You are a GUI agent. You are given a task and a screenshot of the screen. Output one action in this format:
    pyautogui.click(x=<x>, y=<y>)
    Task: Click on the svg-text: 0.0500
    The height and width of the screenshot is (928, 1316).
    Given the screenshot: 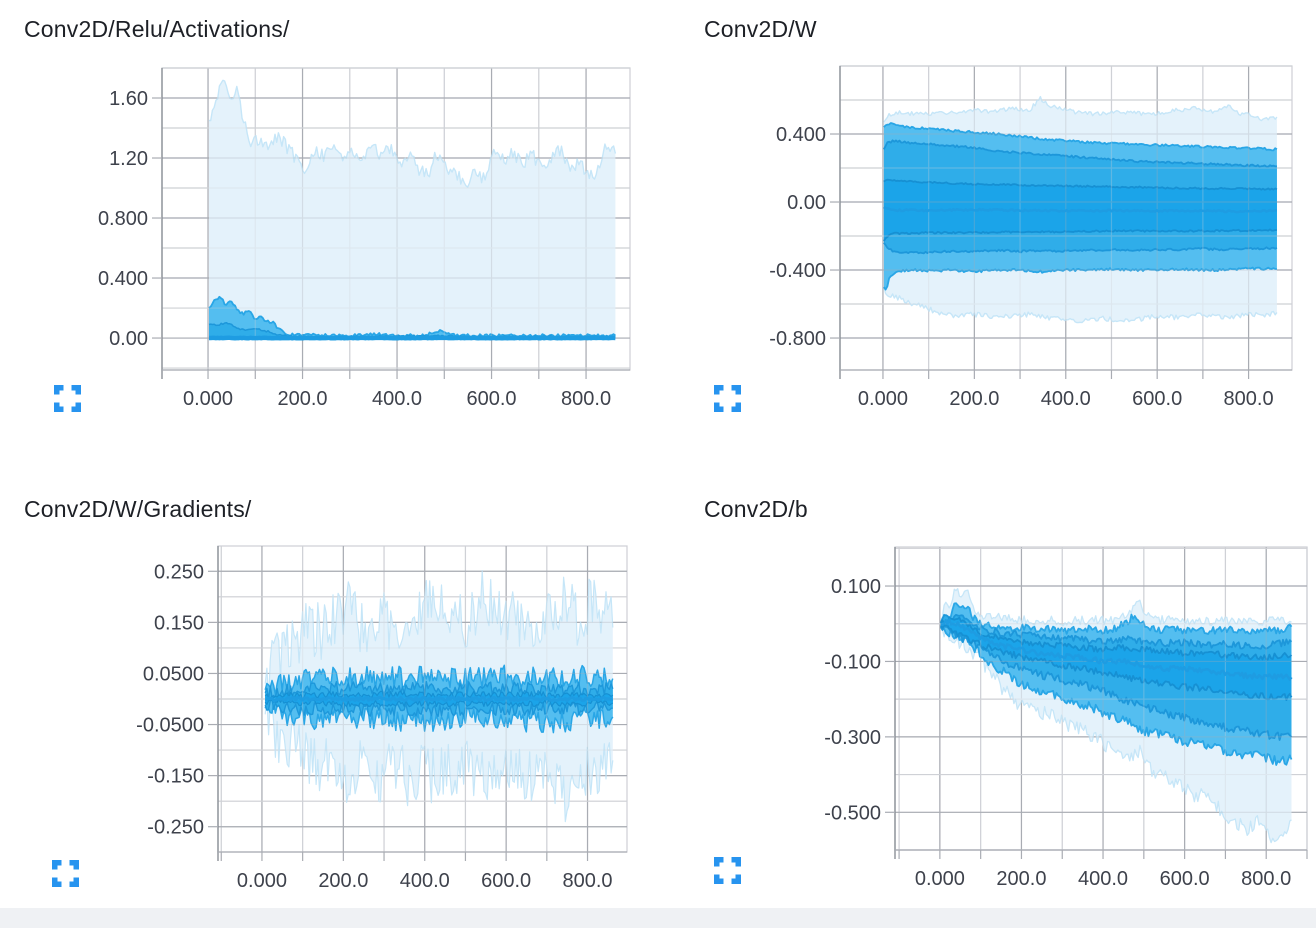 What is the action you would take?
    pyautogui.click(x=173, y=674)
    